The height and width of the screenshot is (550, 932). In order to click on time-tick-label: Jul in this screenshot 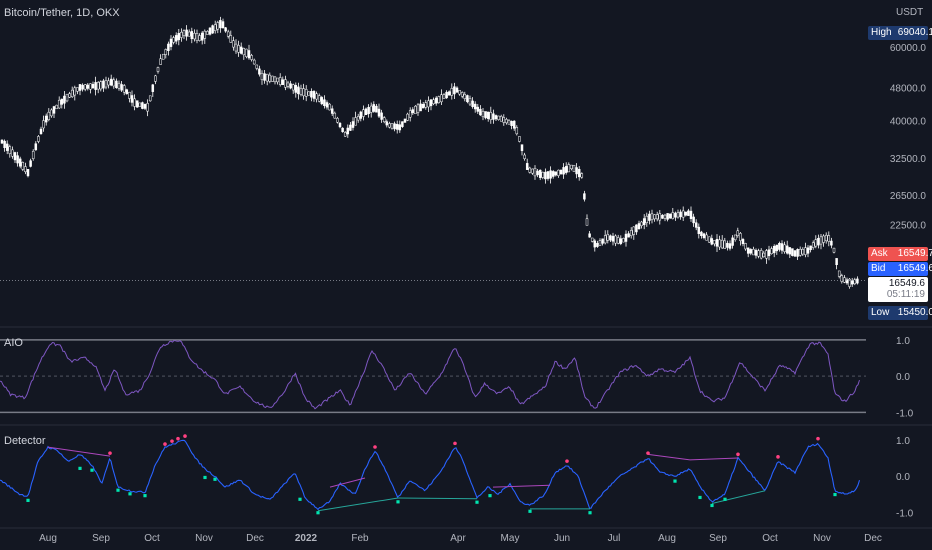, I will do `click(614, 538)`.